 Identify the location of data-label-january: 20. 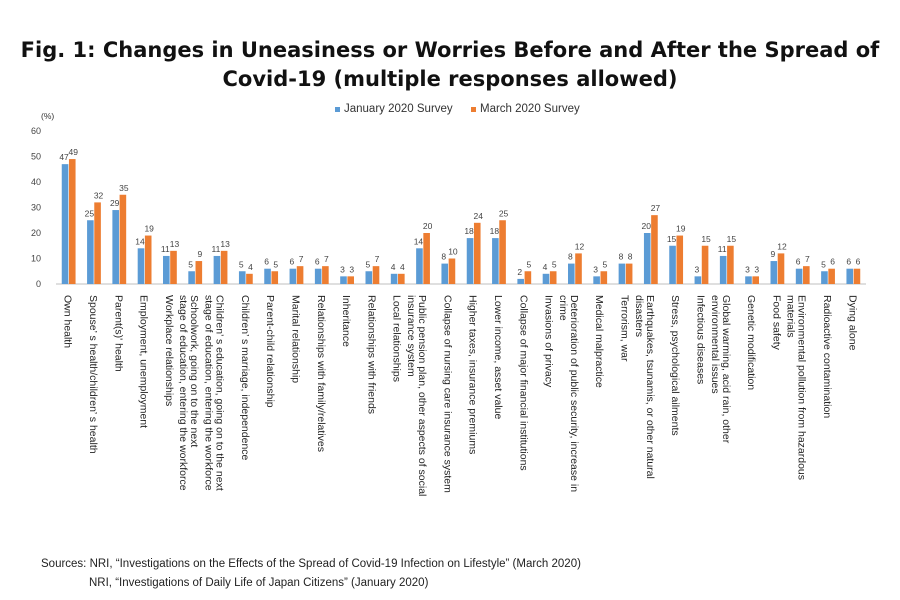
(647, 226).